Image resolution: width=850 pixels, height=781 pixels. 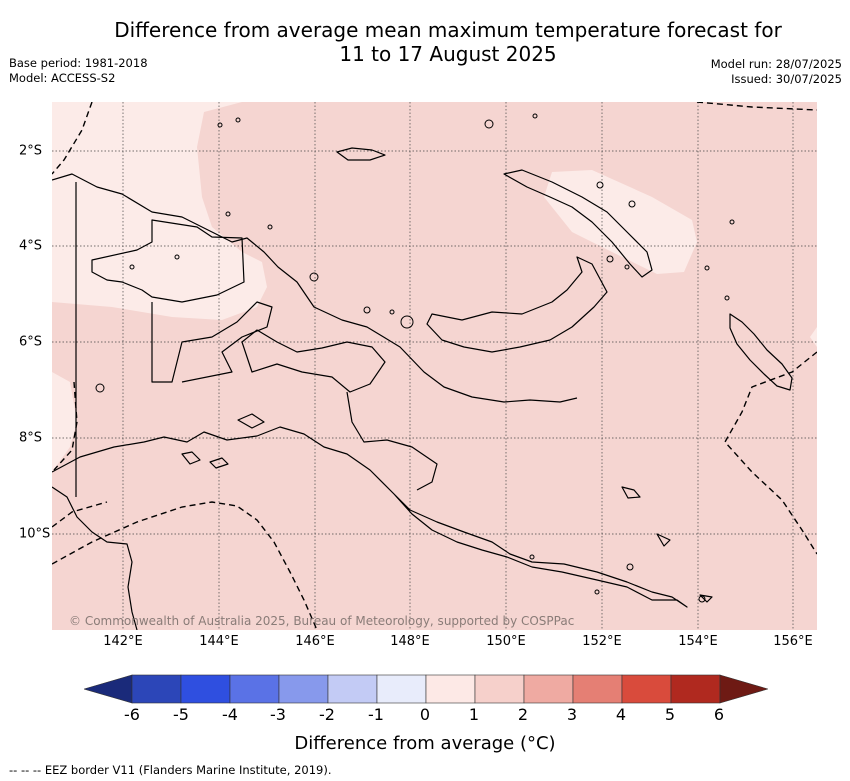 What do you see at coordinates (667, 544) in the screenshot?
I see `trobriand-islands` at bounding box center [667, 544].